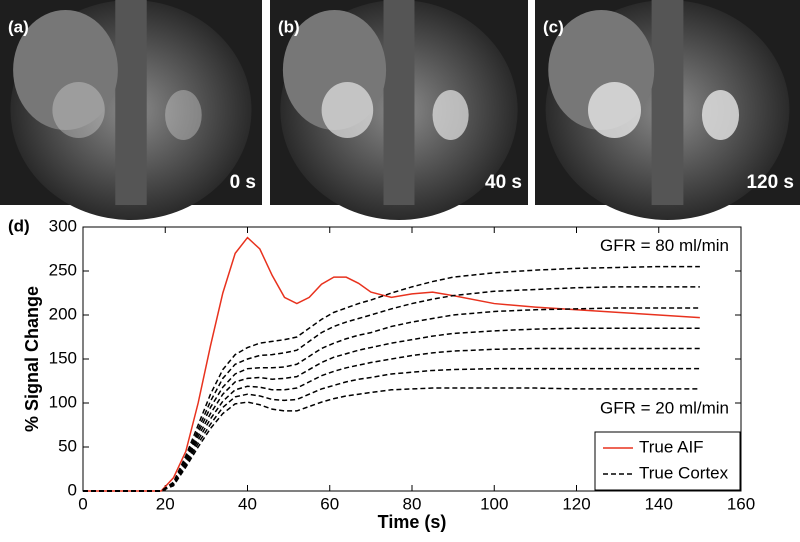 This screenshot has width=800, height=542. What do you see at coordinates (63, 269) in the screenshot?
I see `y-tick-label: 250` at bounding box center [63, 269].